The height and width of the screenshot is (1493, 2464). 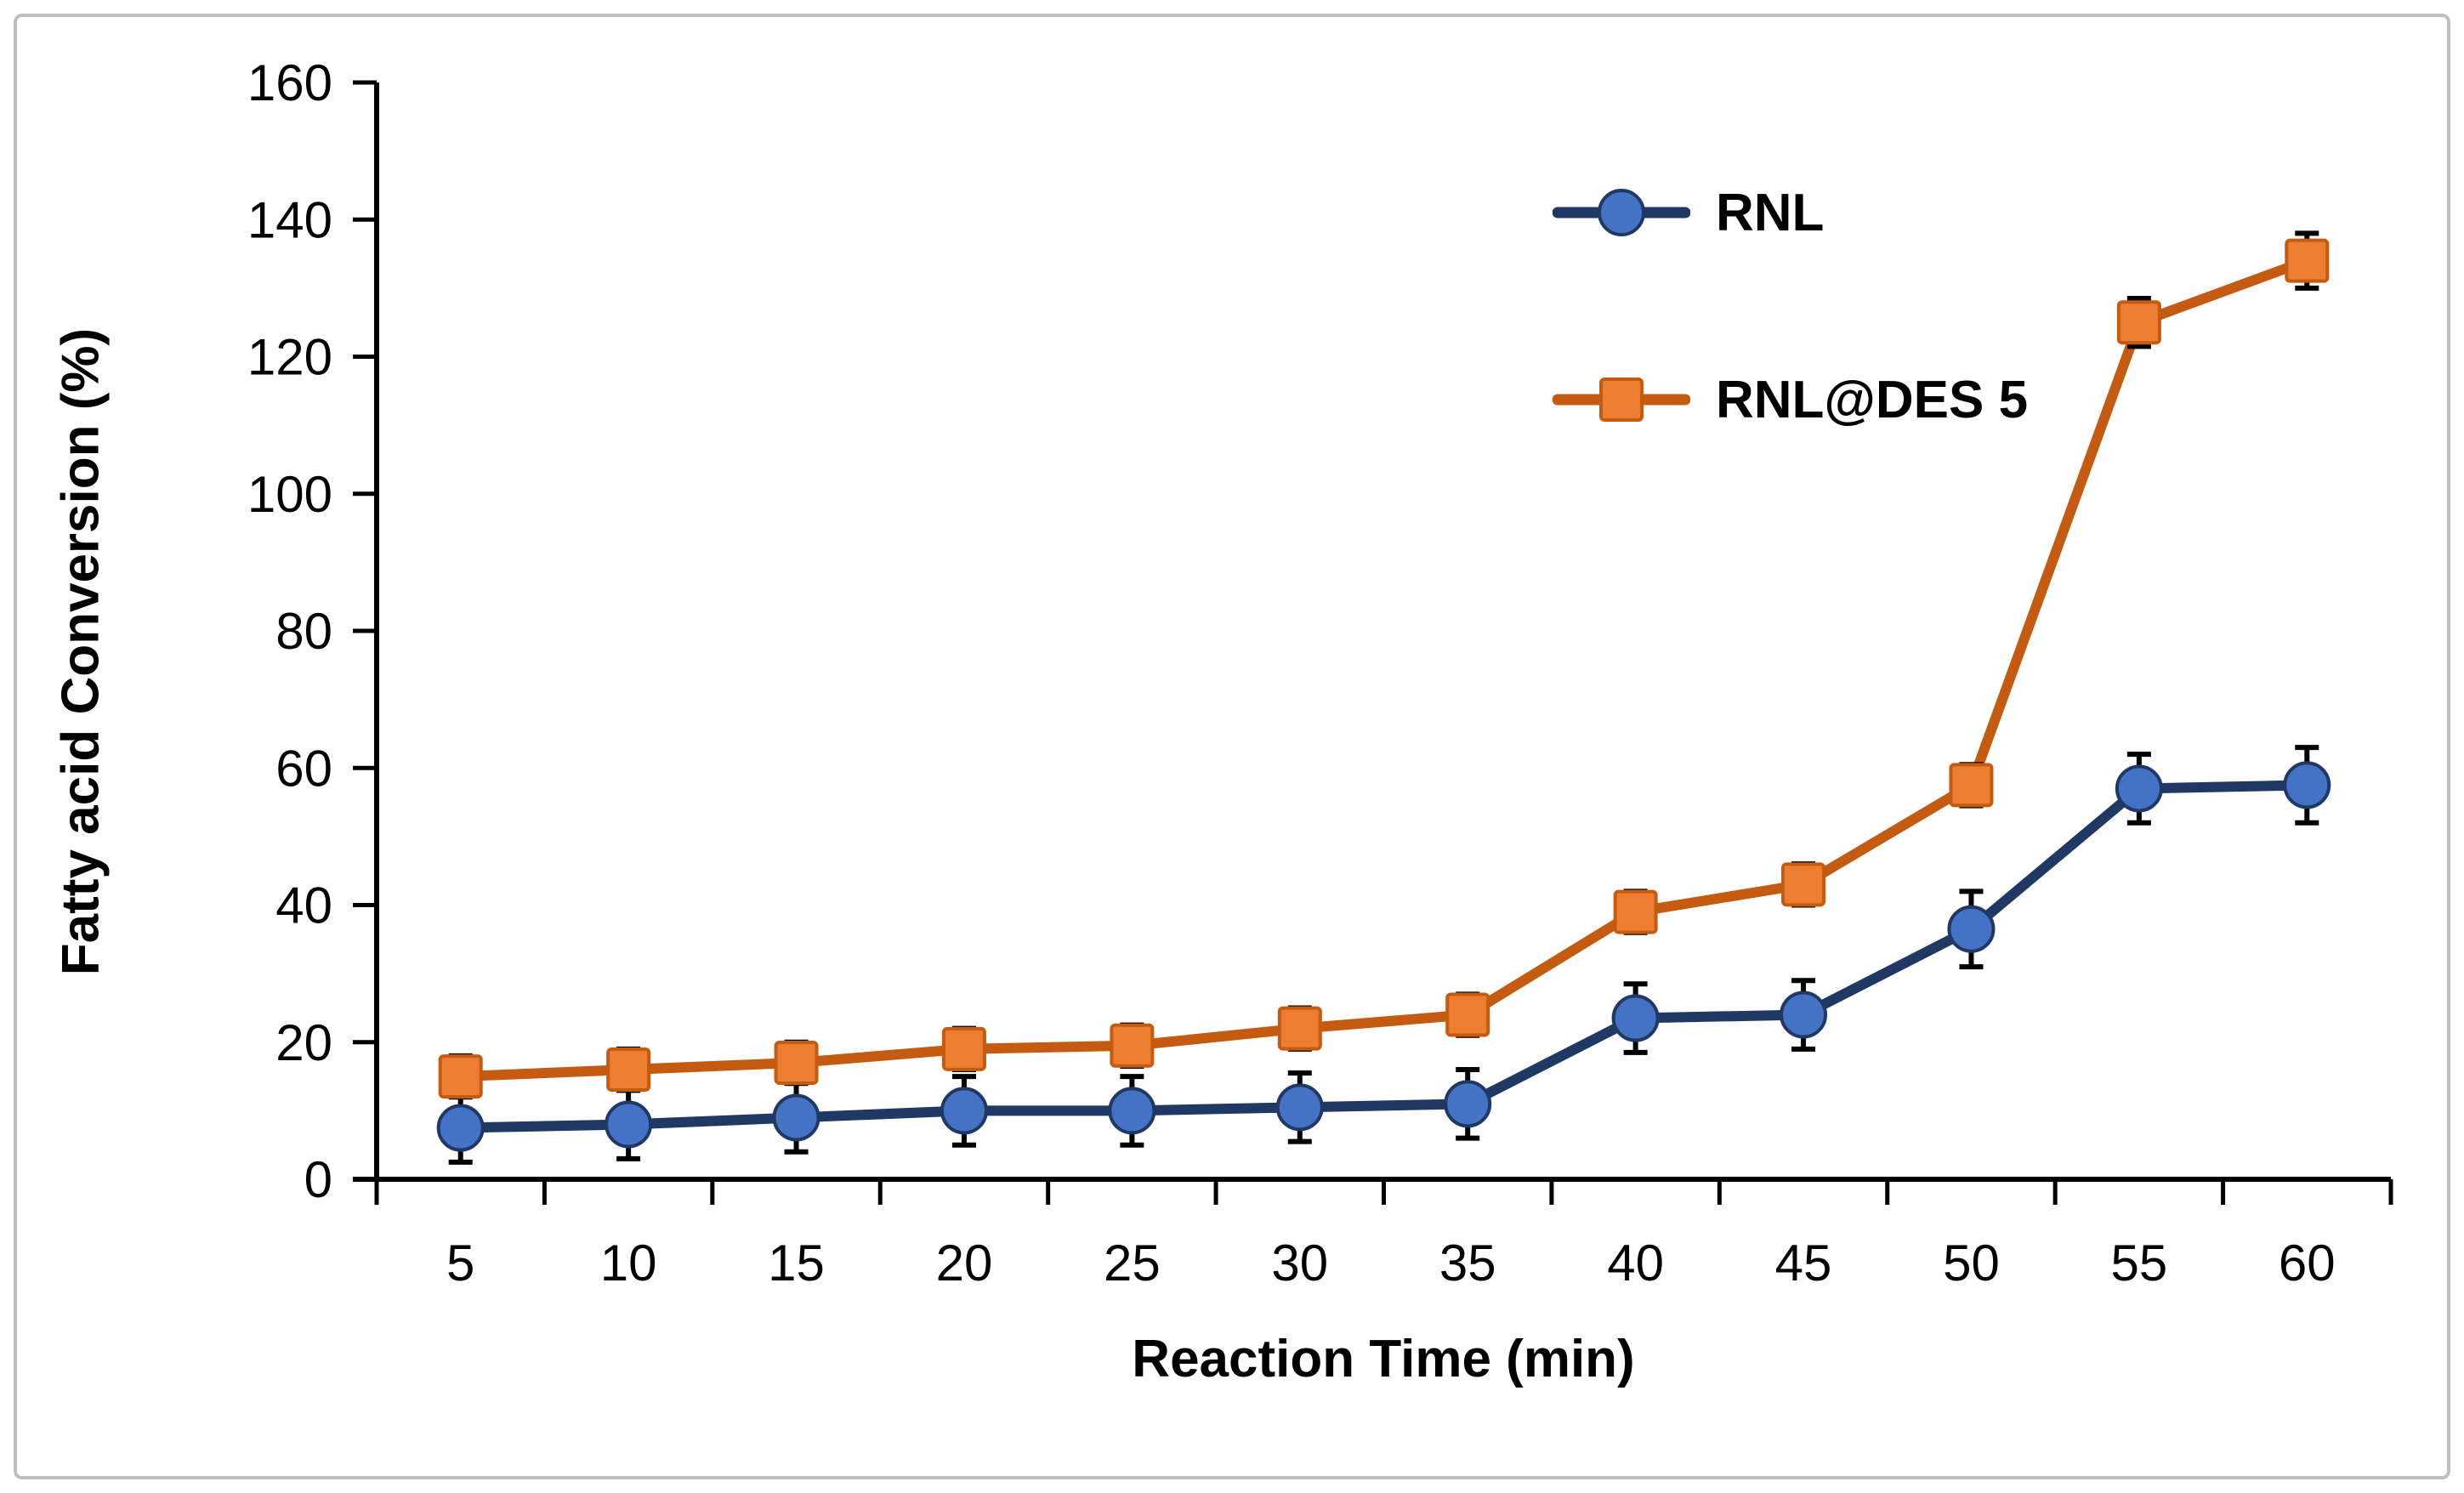 What do you see at coordinates (964, 1263) in the screenshot?
I see `x-tick-label-20: 20` at bounding box center [964, 1263].